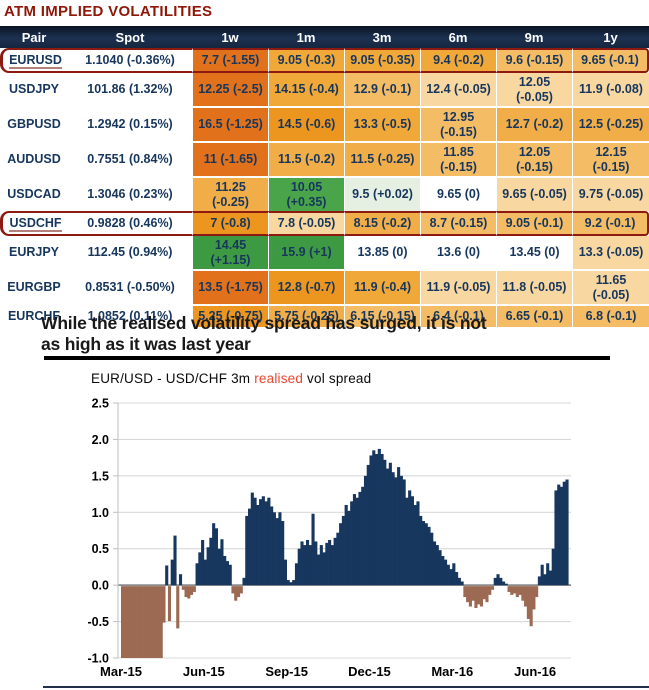 This screenshot has width=649, height=690. What do you see at coordinates (230, 37) in the screenshot?
I see `column-header-1w: 1w` at bounding box center [230, 37].